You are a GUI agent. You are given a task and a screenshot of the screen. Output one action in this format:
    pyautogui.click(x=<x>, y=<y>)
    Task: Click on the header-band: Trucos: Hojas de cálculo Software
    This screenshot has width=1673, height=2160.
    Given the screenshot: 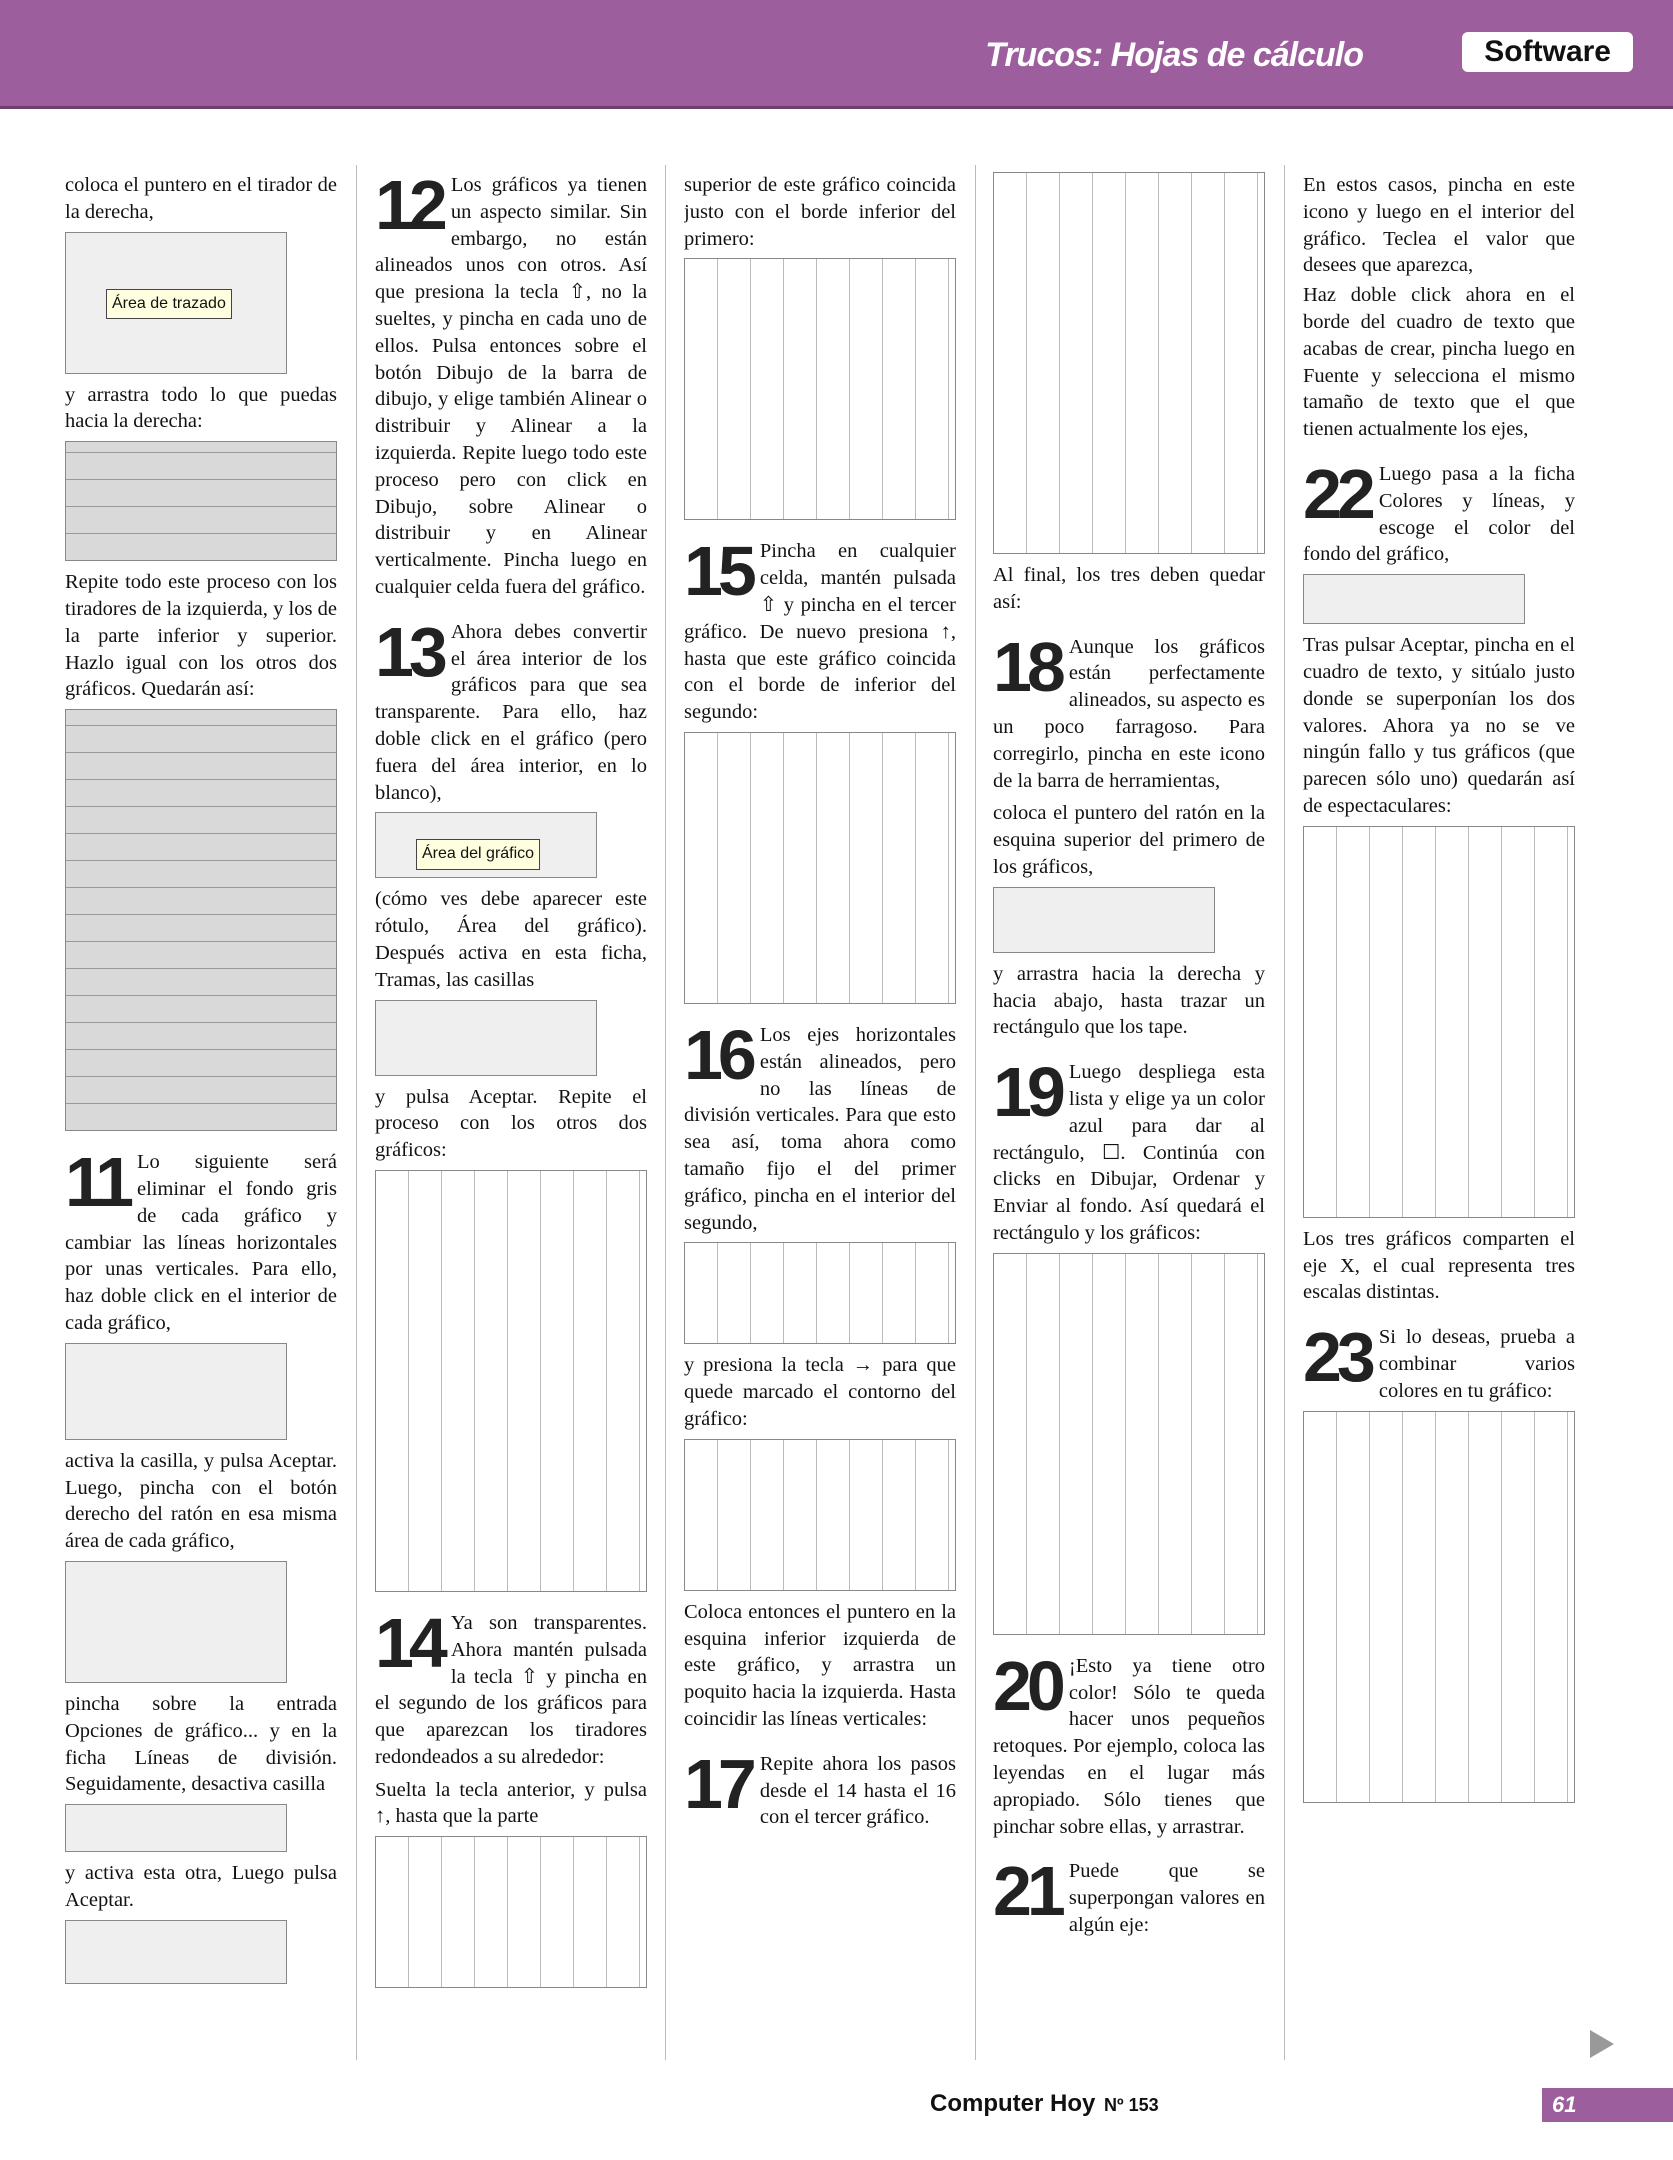 What is the action you would take?
    pyautogui.click(x=836, y=54)
    